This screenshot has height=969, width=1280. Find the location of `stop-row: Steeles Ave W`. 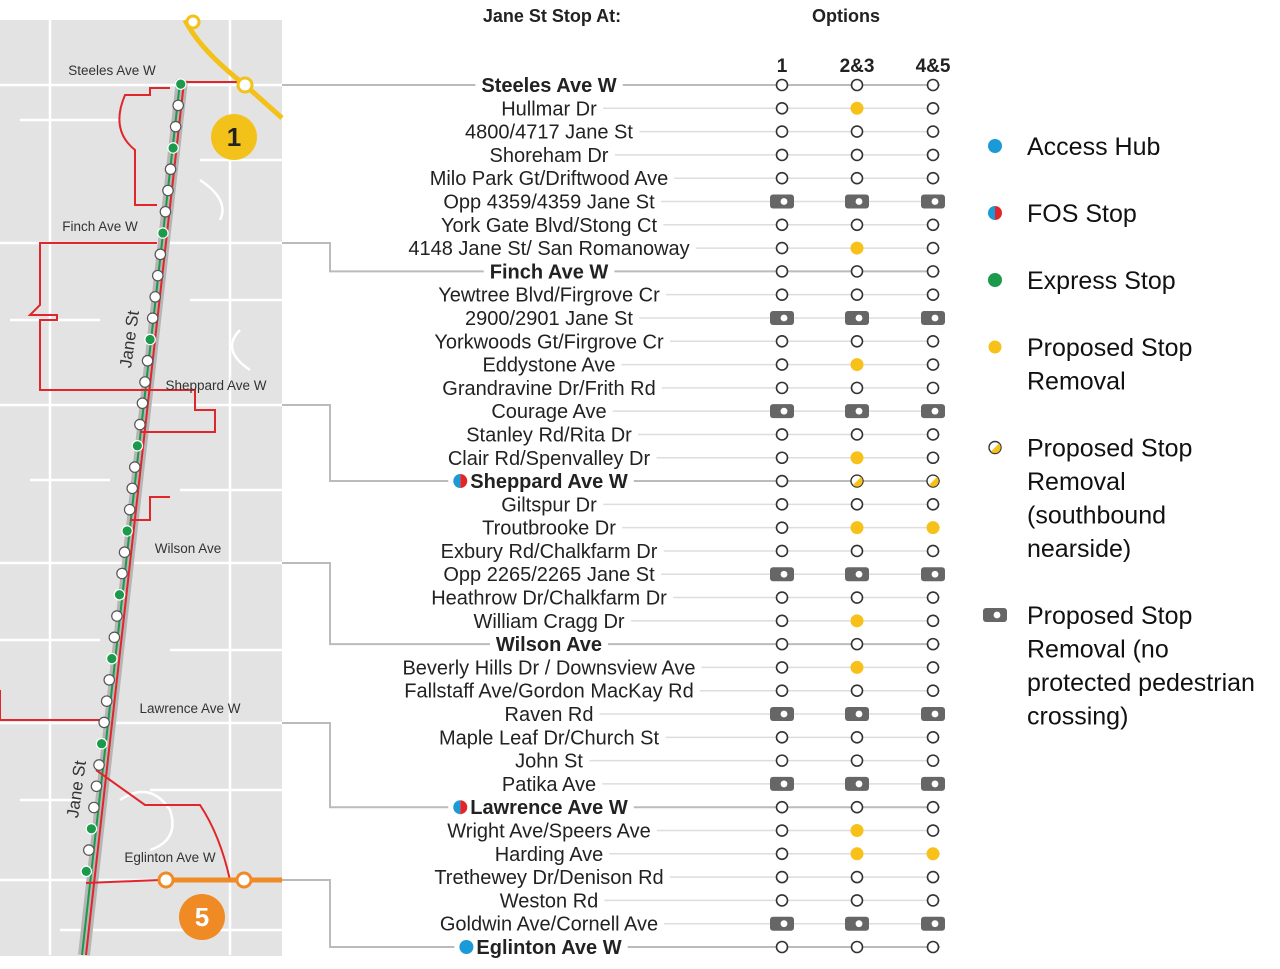

stop-row: Steeles Ave W is located at coordinates (611, 86).